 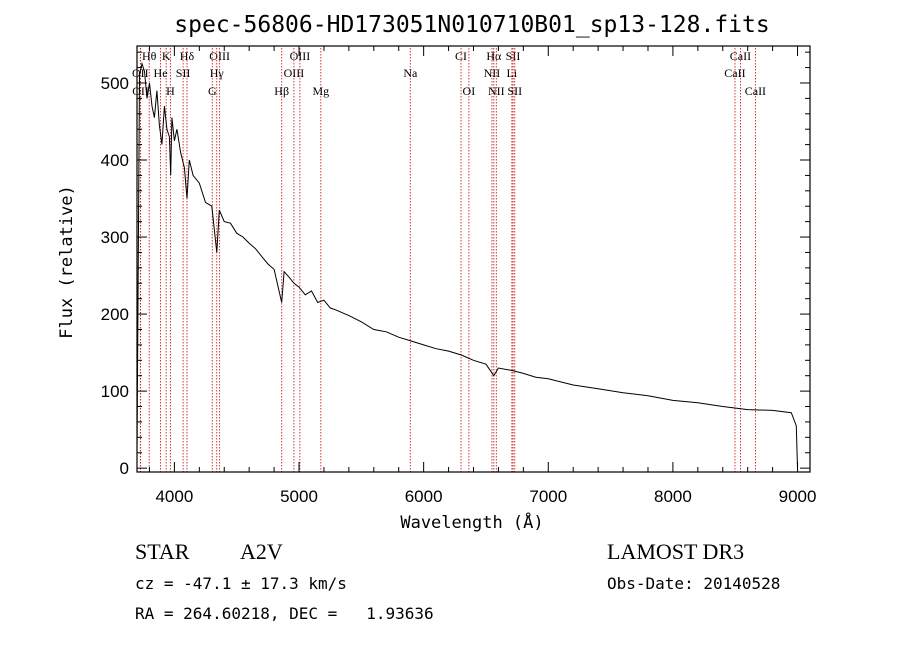 What do you see at coordinates (693, 583) in the screenshot?
I see `obs-date: Obs-Date: 20140528` at bounding box center [693, 583].